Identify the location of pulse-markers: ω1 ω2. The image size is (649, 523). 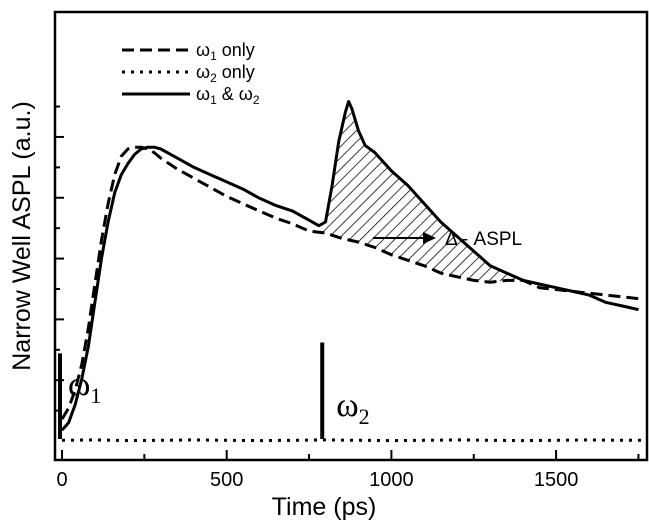
(214, 390).